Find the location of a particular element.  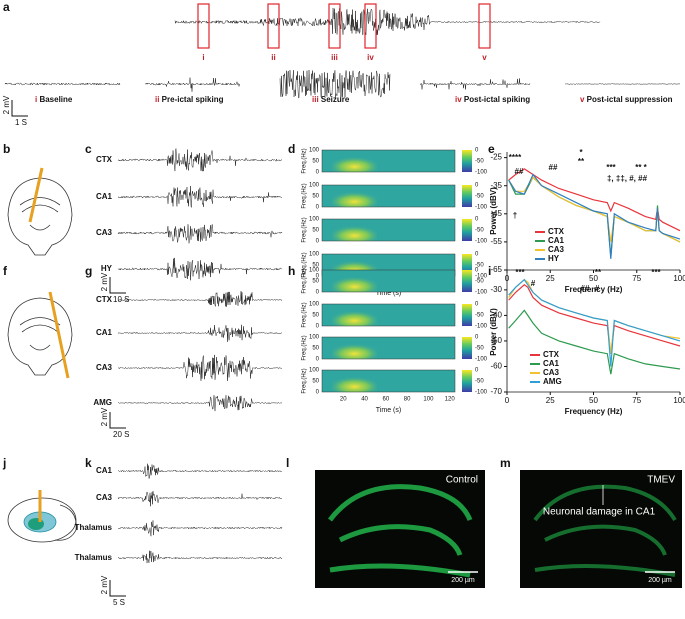

x-tick-label: 100 is located at coordinates (679, 400).